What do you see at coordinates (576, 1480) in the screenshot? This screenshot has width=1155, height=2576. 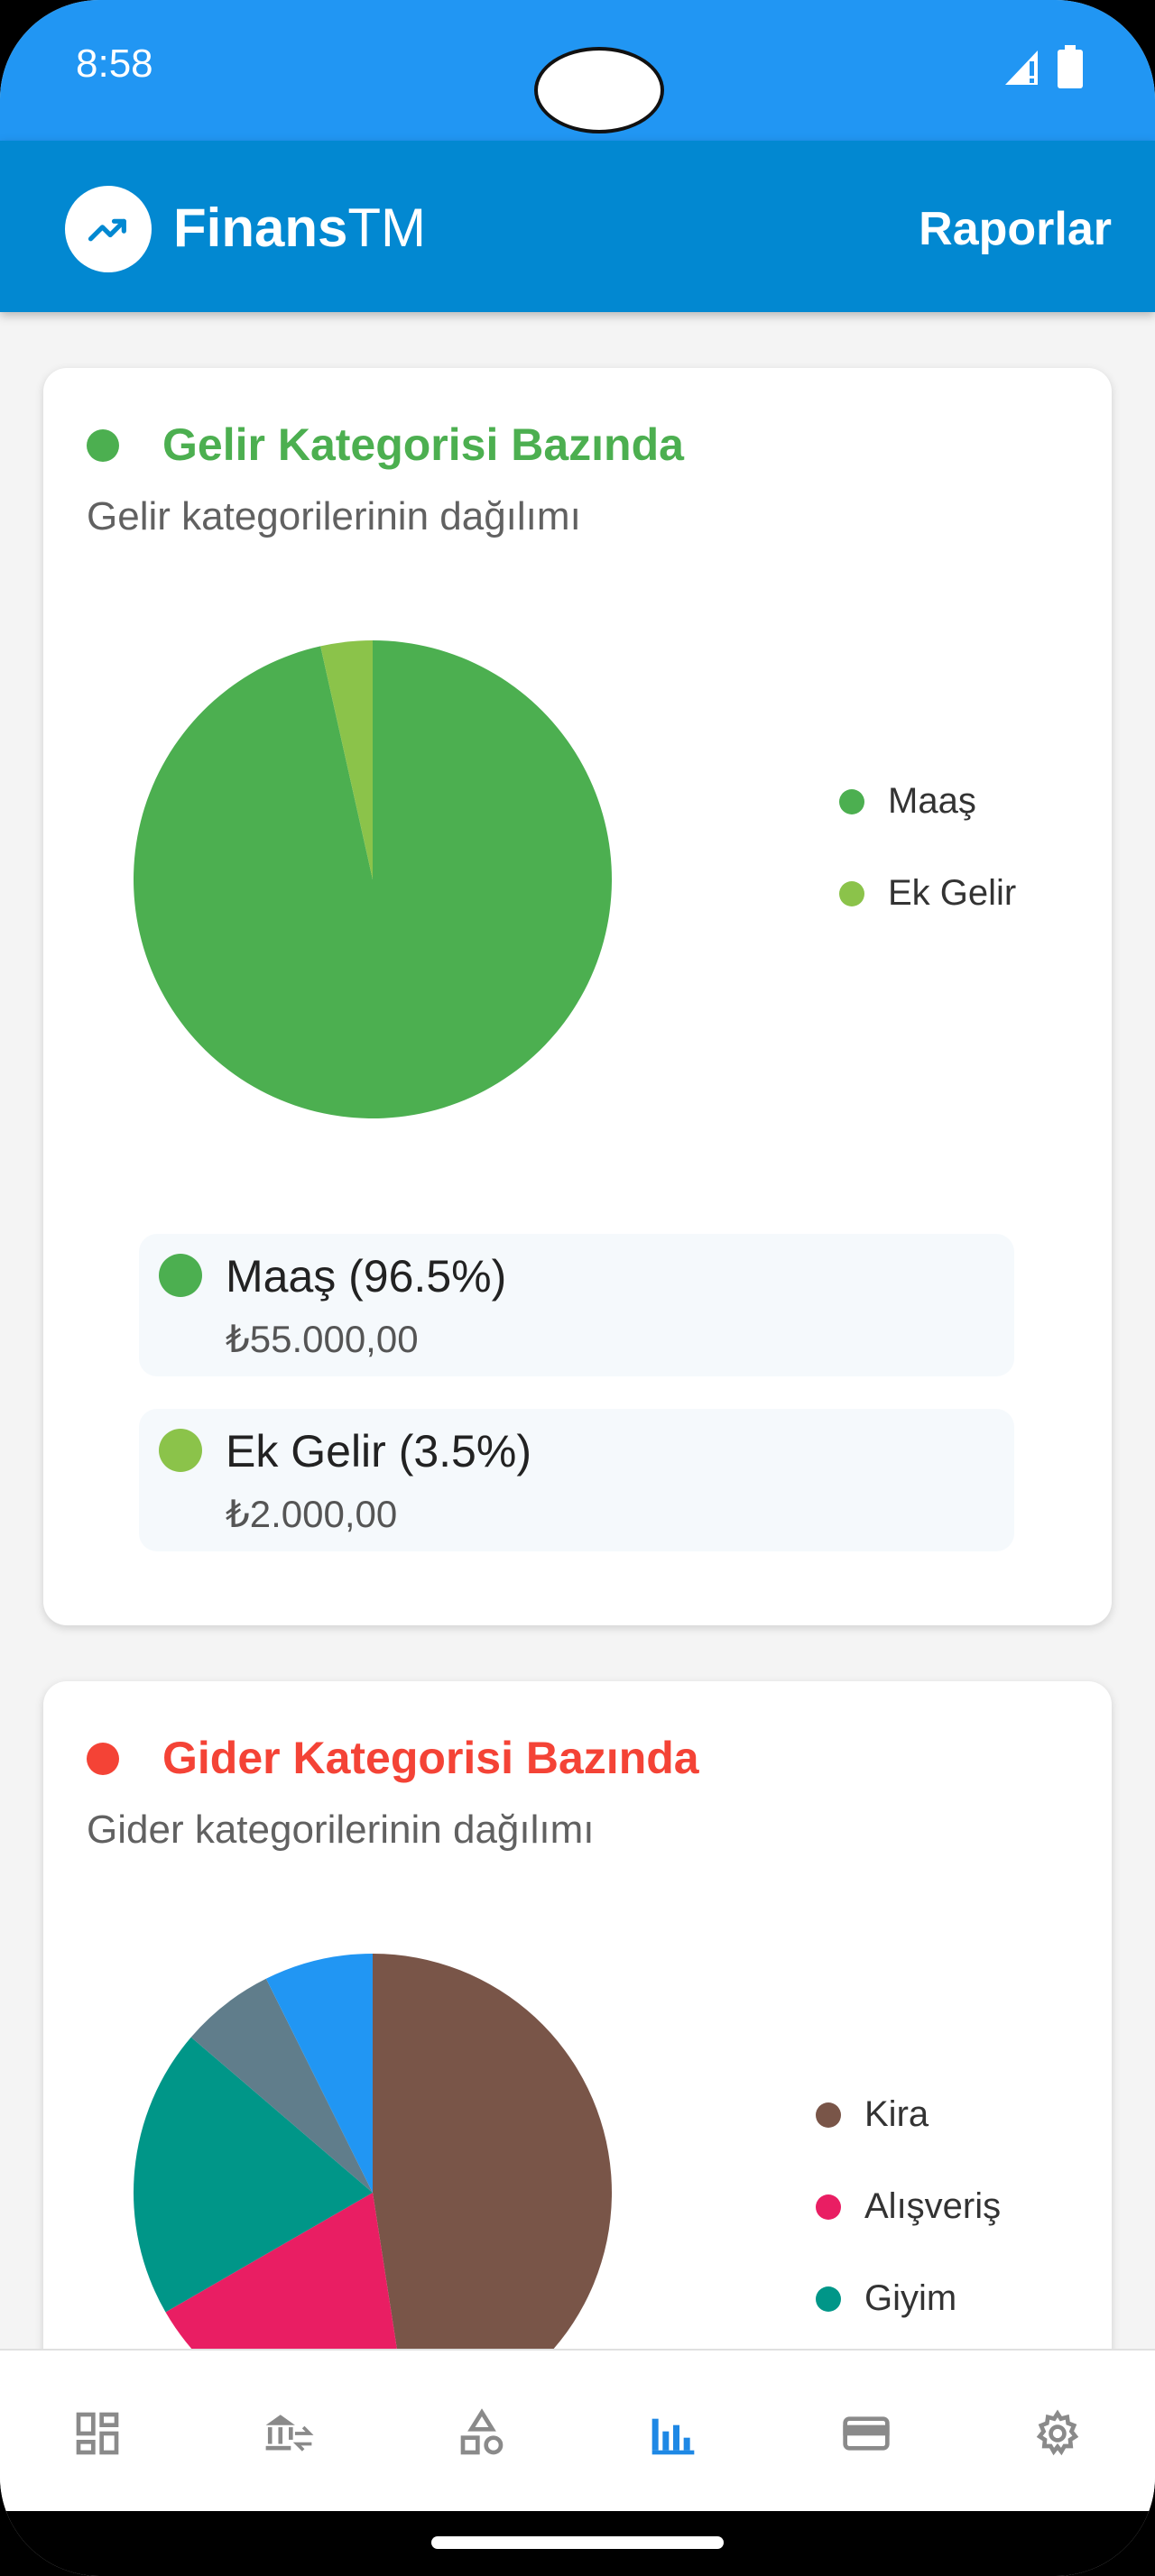 I see `income-detail-item: Ek Gelir (3.5%) ₺2.000,00` at bounding box center [576, 1480].